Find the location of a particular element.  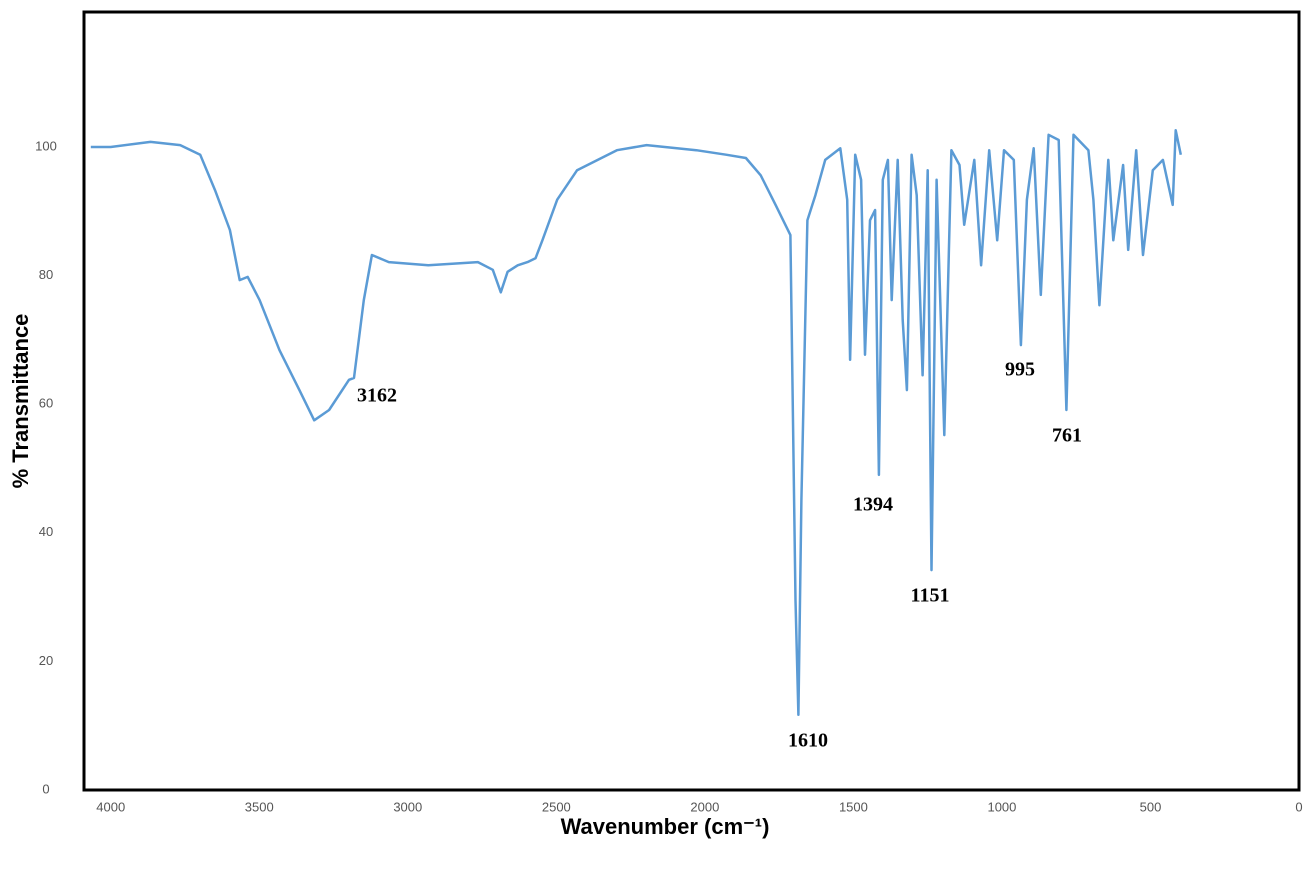

x-tick-label: 2500 is located at coordinates (556, 806).